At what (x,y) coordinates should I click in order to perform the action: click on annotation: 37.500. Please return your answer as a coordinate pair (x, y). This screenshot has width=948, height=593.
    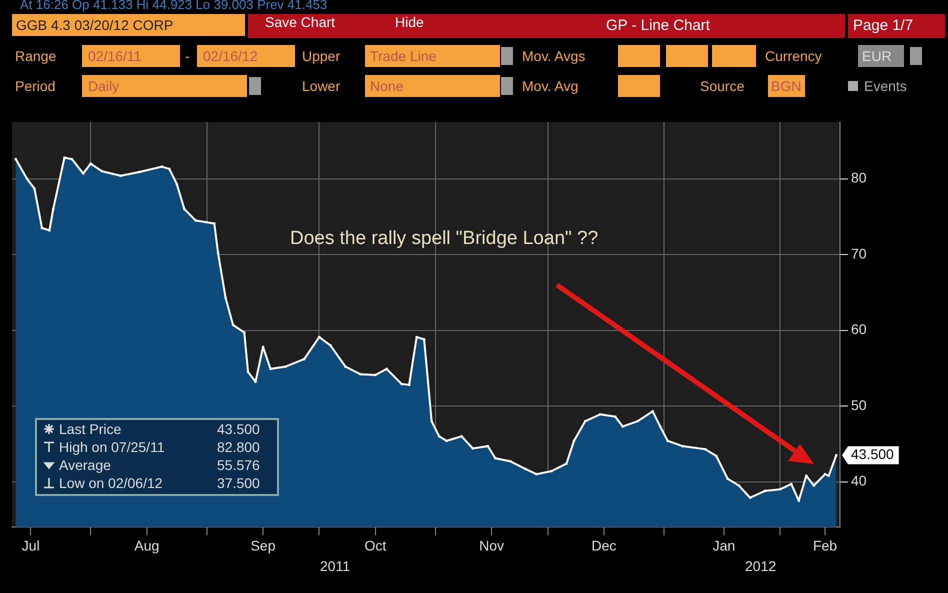
    Looking at the image, I should click on (238, 483).